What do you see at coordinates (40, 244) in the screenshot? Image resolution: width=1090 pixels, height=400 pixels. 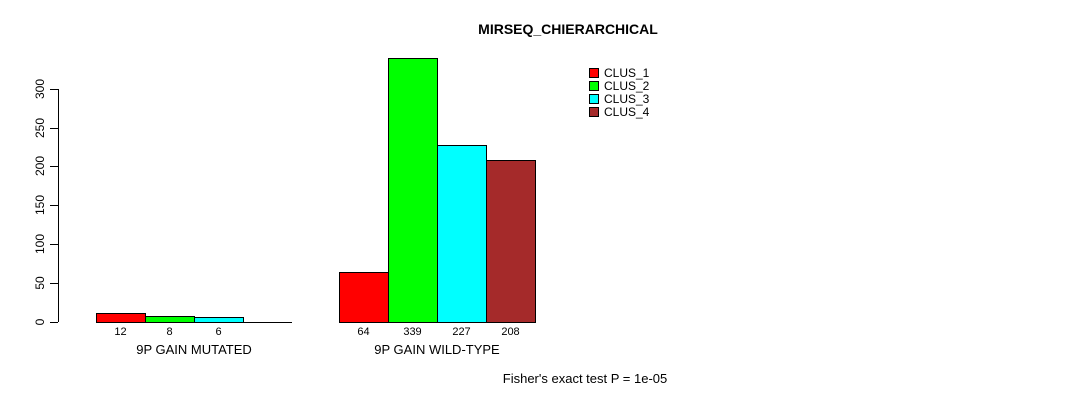 I see `y-axis-tick-label: 100` at bounding box center [40, 244].